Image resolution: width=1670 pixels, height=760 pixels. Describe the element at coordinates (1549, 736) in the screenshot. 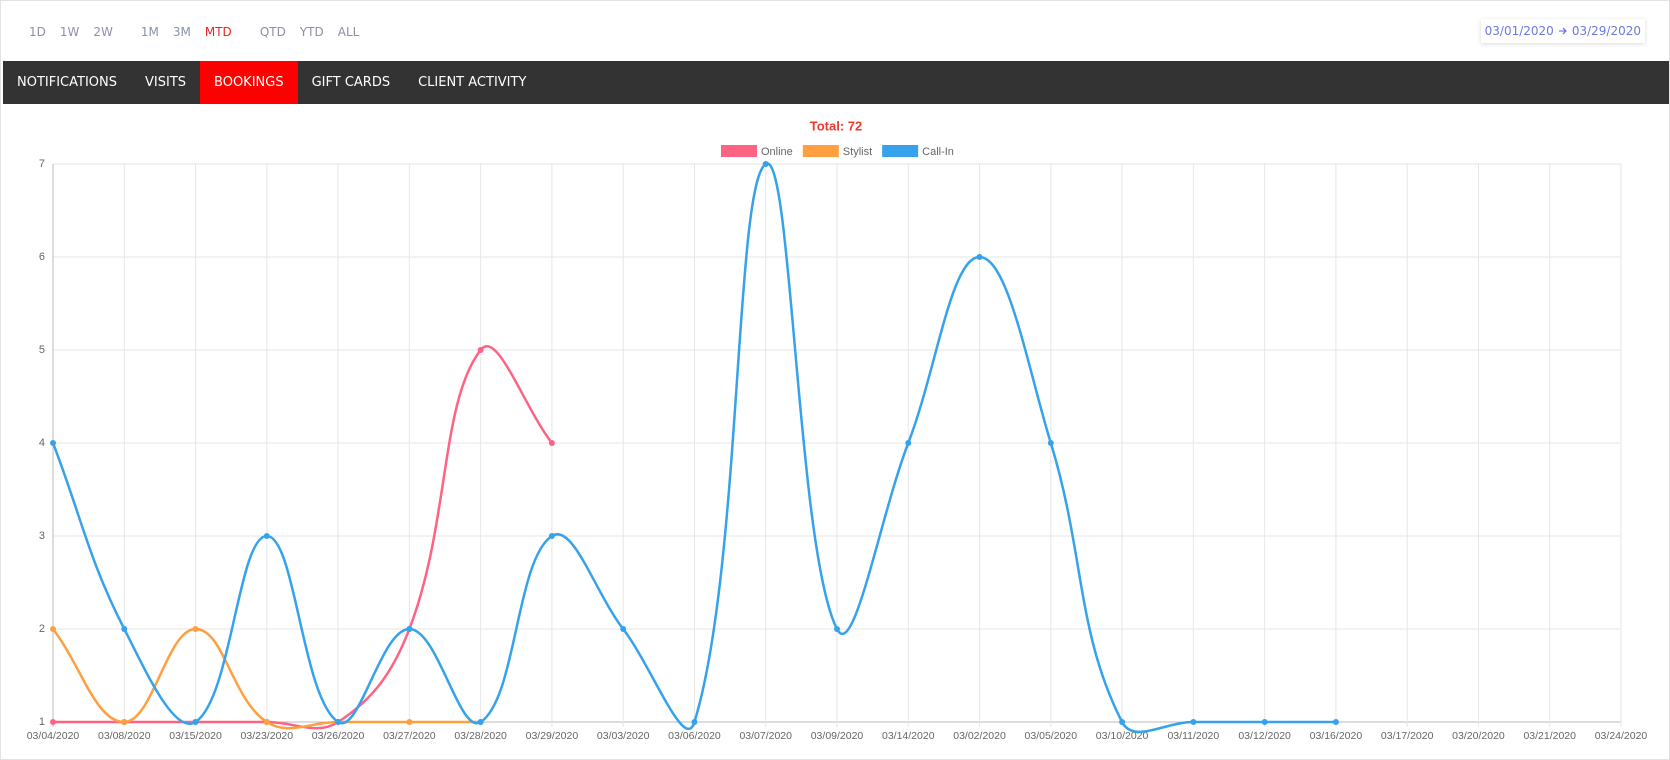

I see `x-tick-label: 03/21/2020` at that location.